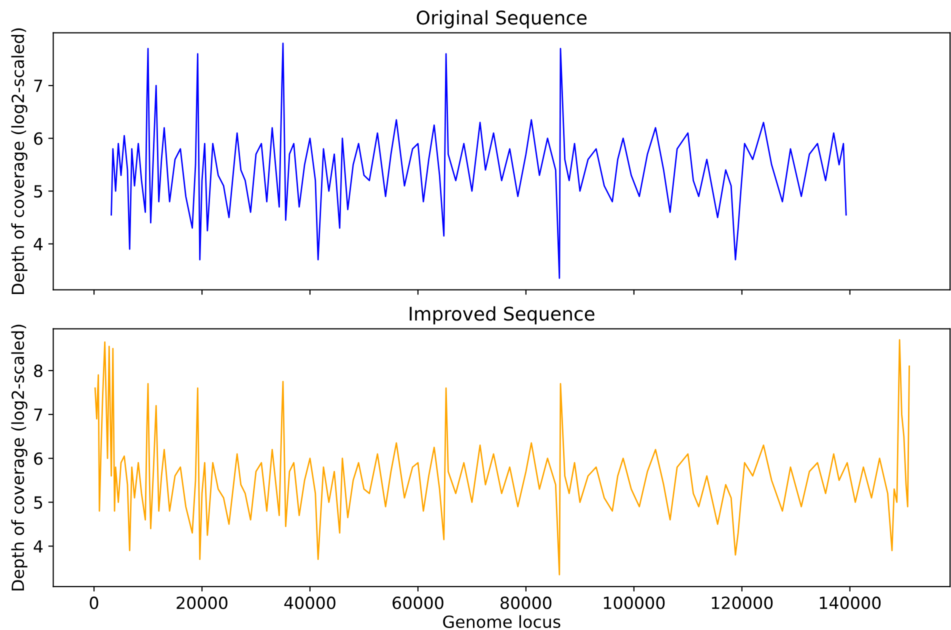  What do you see at coordinates (501, 19) in the screenshot?
I see `chart-title: Original Sequence` at bounding box center [501, 19].